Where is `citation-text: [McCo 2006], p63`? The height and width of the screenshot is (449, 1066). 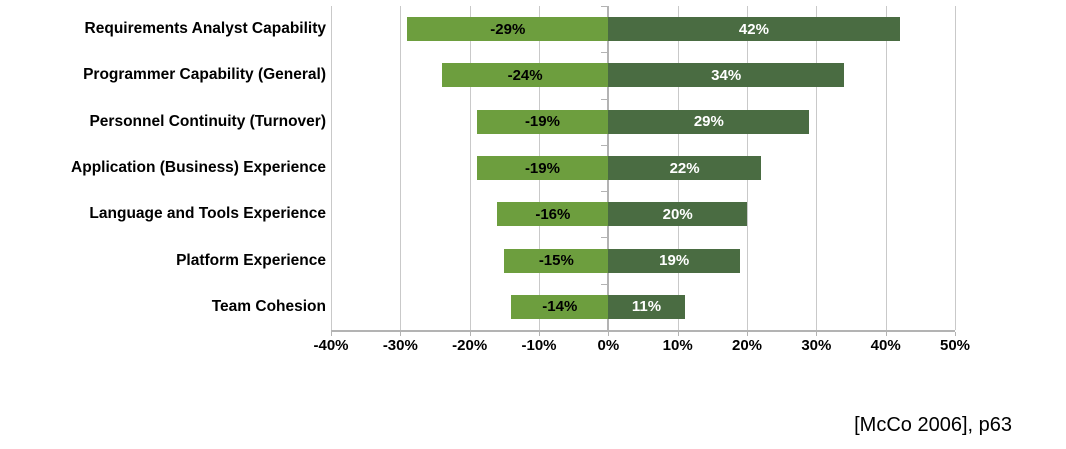
citation-text: [McCo 2006], p63 is located at coordinates (933, 425).